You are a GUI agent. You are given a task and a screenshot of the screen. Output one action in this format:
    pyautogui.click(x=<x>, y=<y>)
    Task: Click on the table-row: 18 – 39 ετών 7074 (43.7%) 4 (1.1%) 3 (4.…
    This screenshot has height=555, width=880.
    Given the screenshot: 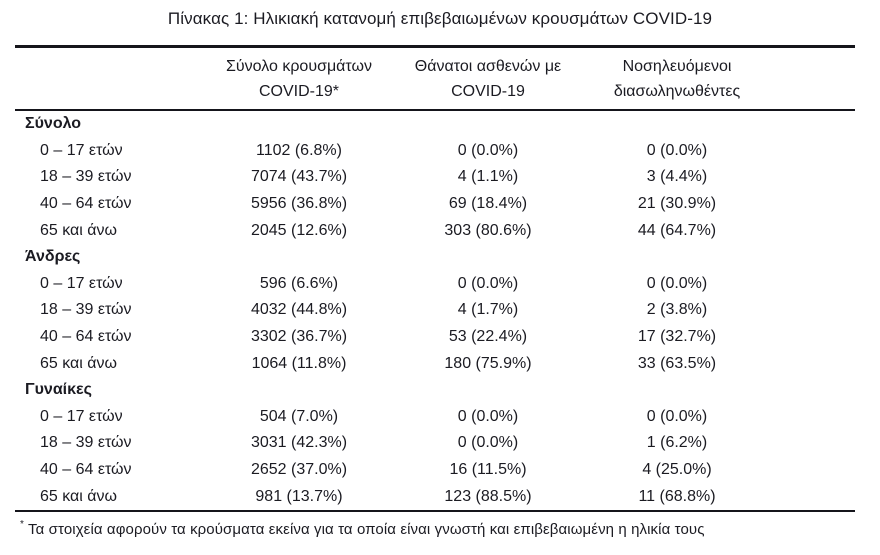 What is the action you would take?
    pyautogui.click(x=435, y=177)
    